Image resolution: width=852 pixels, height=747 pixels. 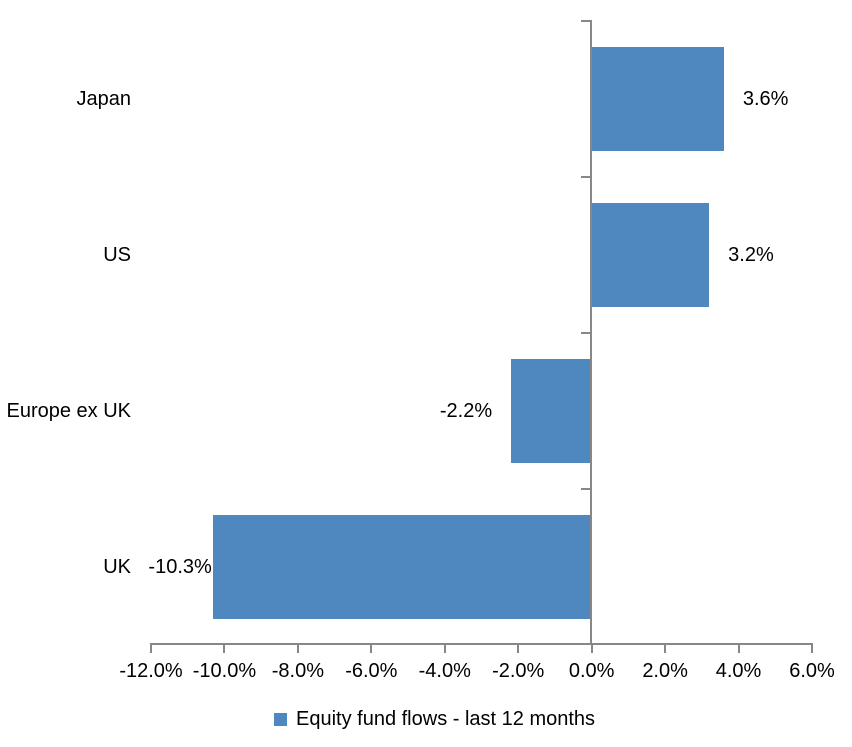 What do you see at coordinates (551, 411) in the screenshot?
I see `bar-europe-ex-uk` at bounding box center [551, 411].